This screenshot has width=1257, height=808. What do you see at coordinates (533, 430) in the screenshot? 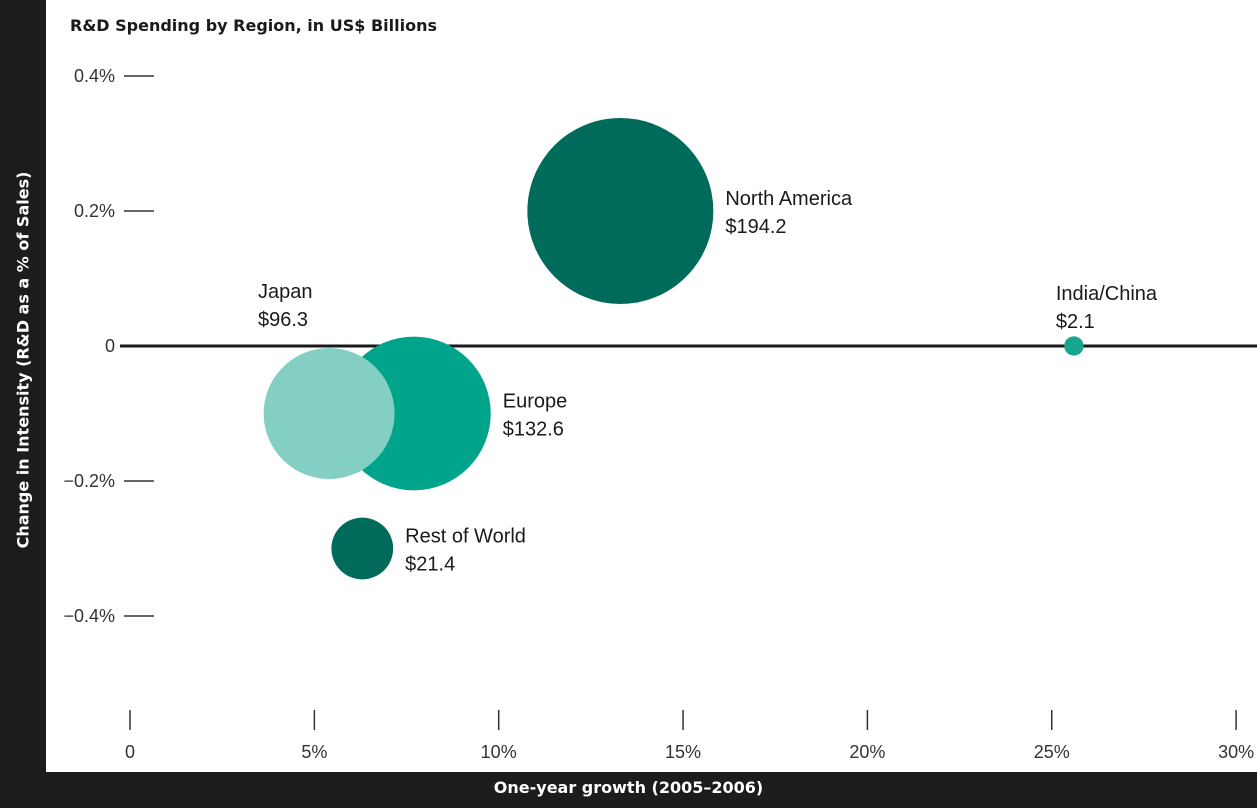
I see `bubble-value-label: $132.6` at bounding box center [533, 430].